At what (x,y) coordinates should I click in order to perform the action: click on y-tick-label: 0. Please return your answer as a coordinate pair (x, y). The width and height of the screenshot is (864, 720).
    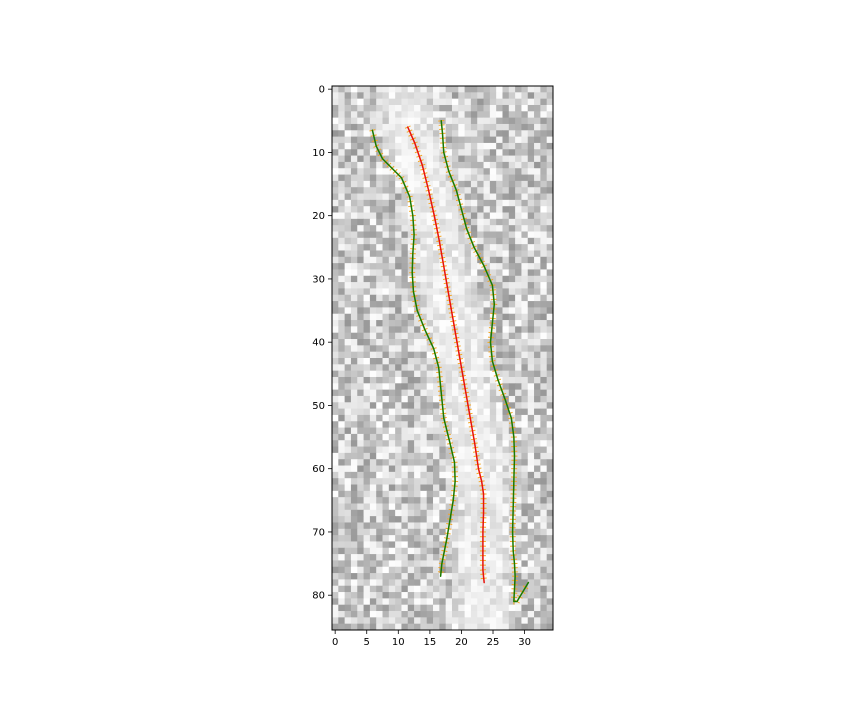
    Looking at the image, I should click on (322, 90).